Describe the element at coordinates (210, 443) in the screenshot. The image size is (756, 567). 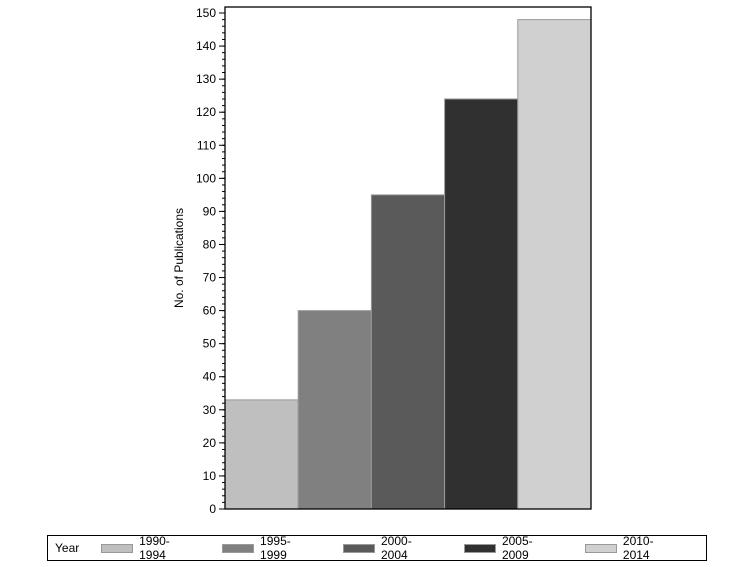
I see `y-tick-label: 20` at that location.